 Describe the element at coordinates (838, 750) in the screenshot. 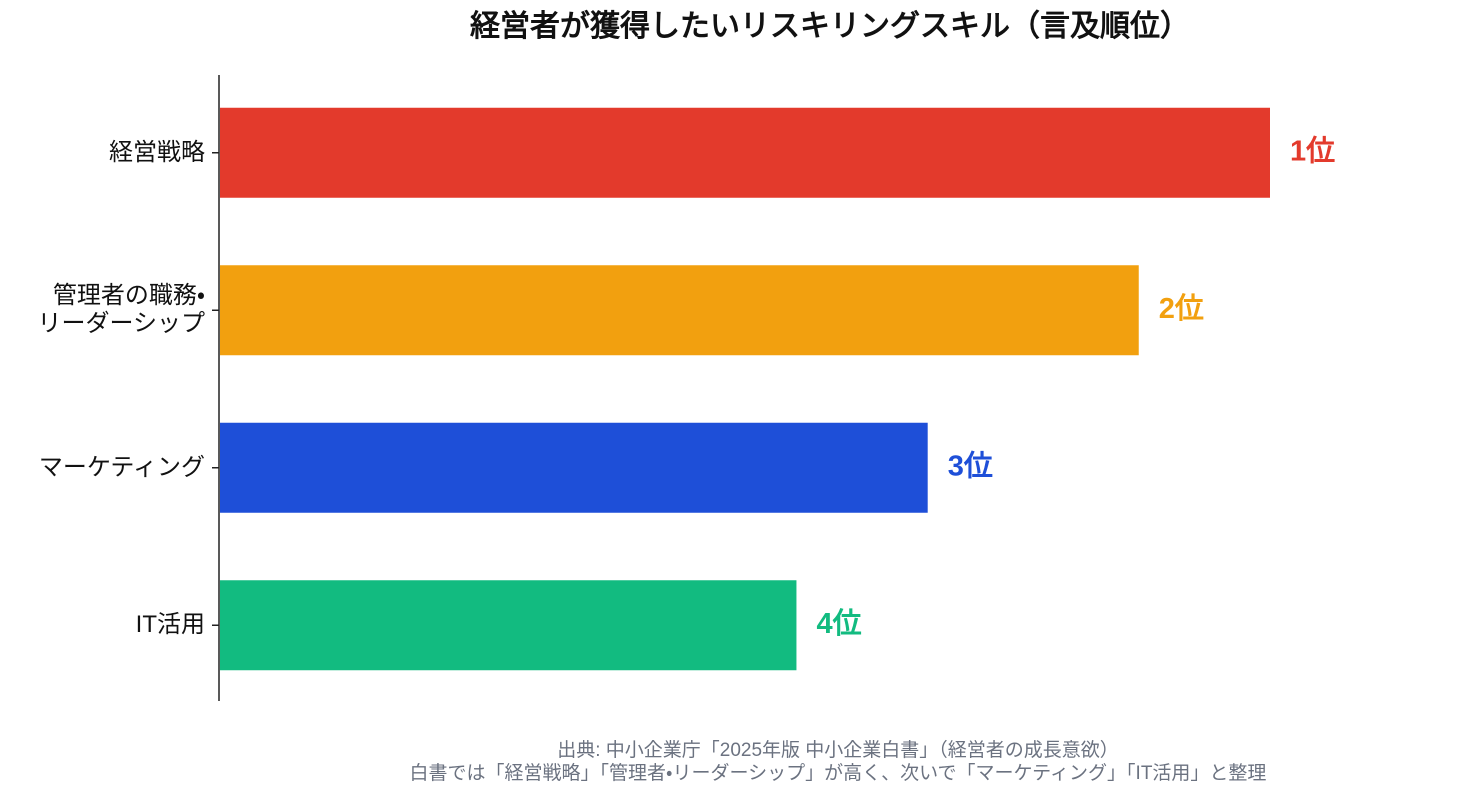

I see `source-line: 出典: 中小企業庁「2025年版 中小企業白書」（経営者の成長意欲）` at that location.